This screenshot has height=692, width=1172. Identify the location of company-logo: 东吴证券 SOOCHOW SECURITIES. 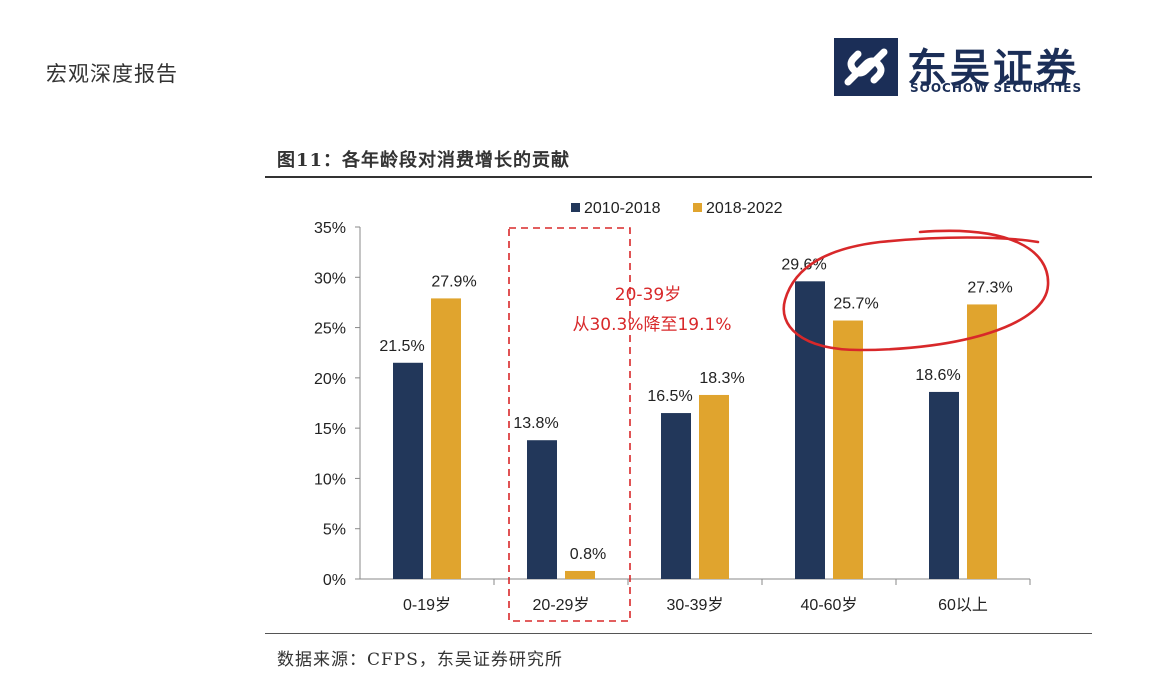
(964, 68).